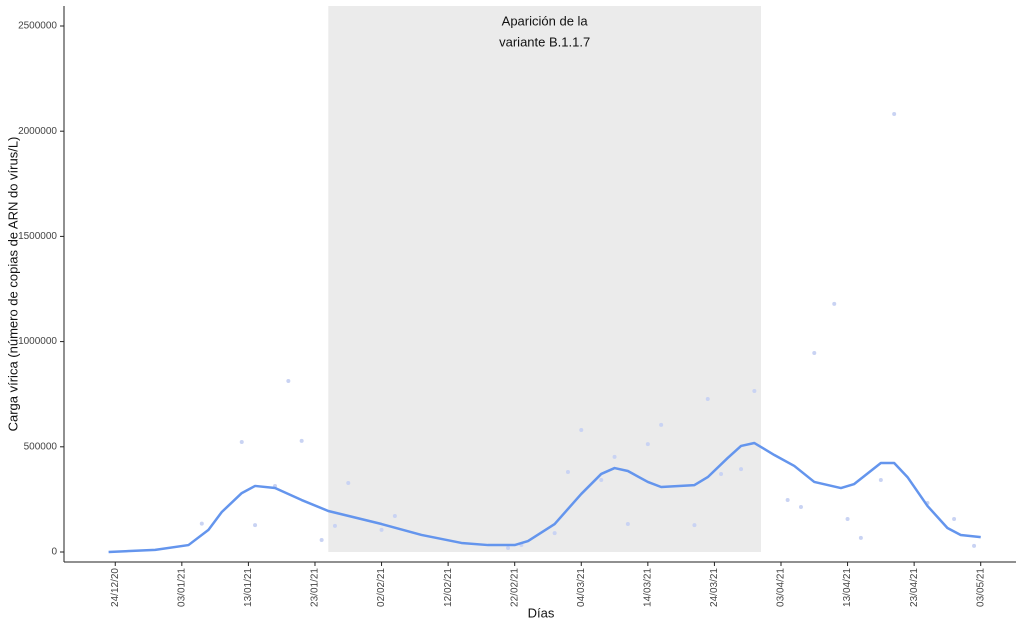  I want to click on x-tick-label: 13/04/21, so click(847, 587).